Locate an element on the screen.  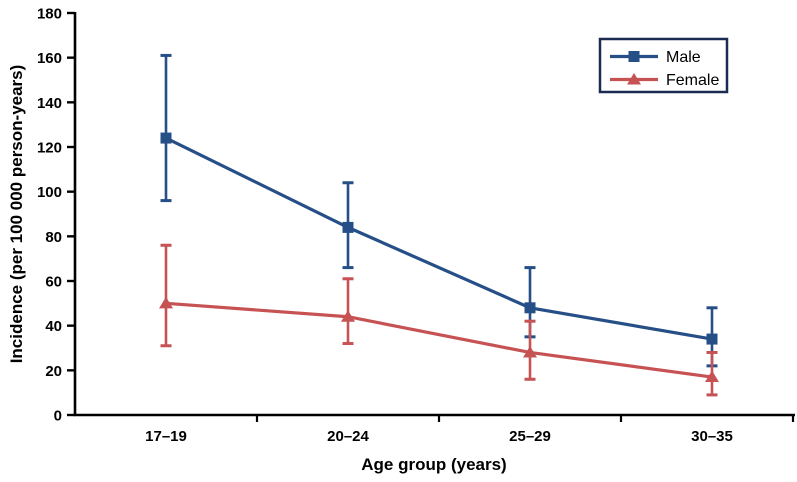
y-axis-title: Incidence (per 100 000 person-years) is located at coordinates (16, 214).